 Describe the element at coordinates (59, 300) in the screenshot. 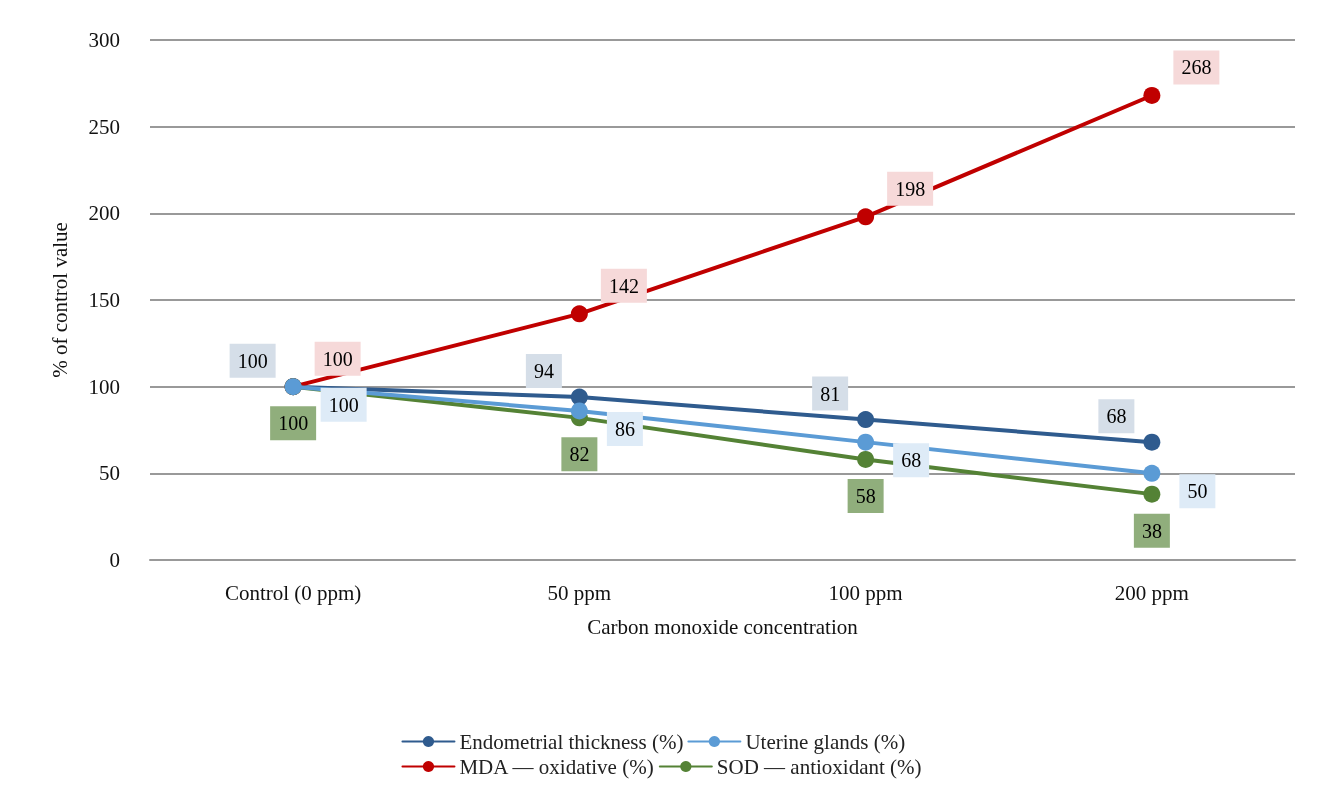

I see `y-axis-title: % of control value` at that location.